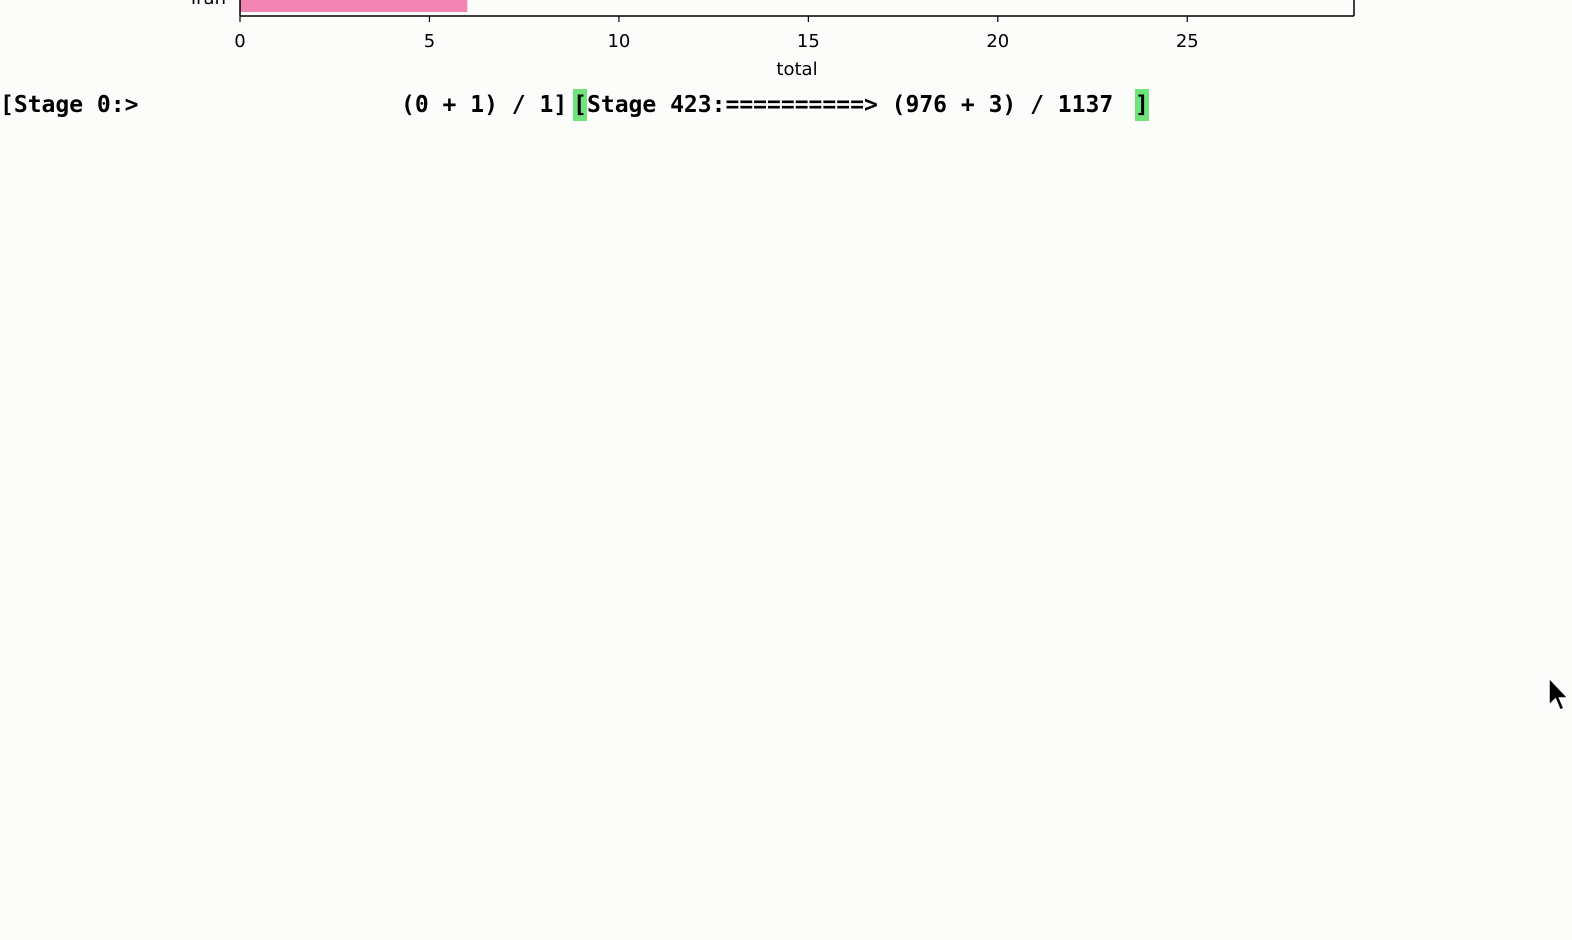 This screenshot has height=940, width=1572. What do you see at coordinates (997, 41) in the screenshot?
I see `x-tick-label: 20` at bounding box center [997, 41].